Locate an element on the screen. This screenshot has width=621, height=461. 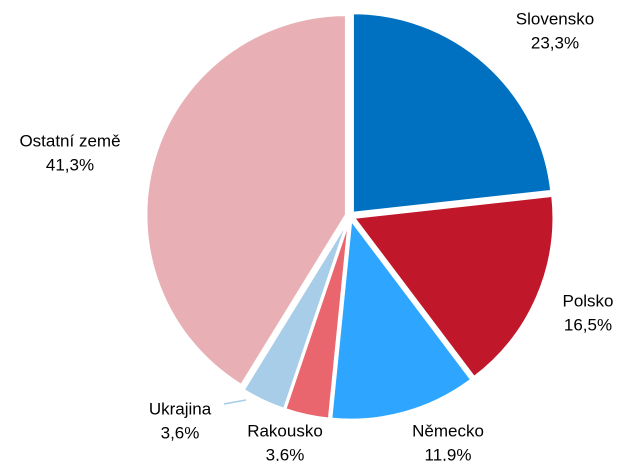
leader-line is located at coordinates (235, 402).